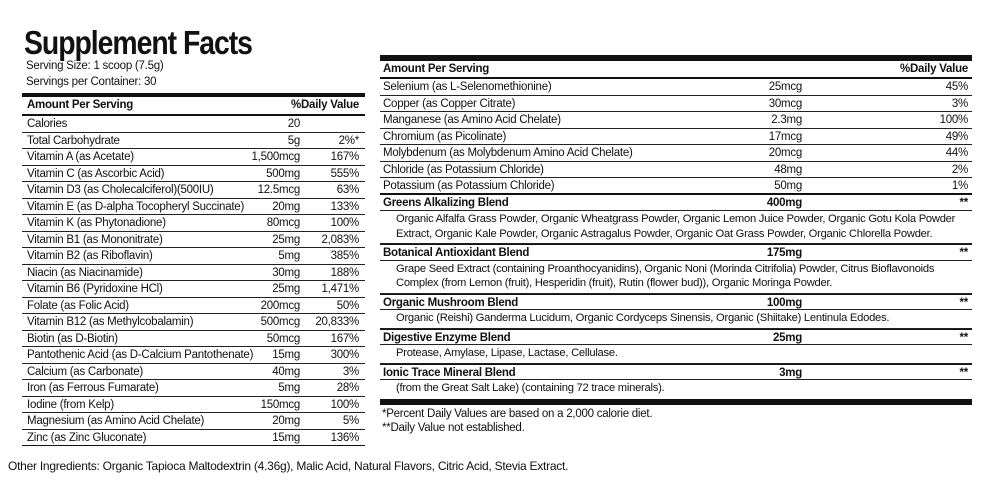 The height and width of the screenshot is (486, 1000). Describe the element at coordinates (95, 289) in the screenshot. I see `nutrient-name: Vitamin B6 (Pyridoxine HCl)` at that location.